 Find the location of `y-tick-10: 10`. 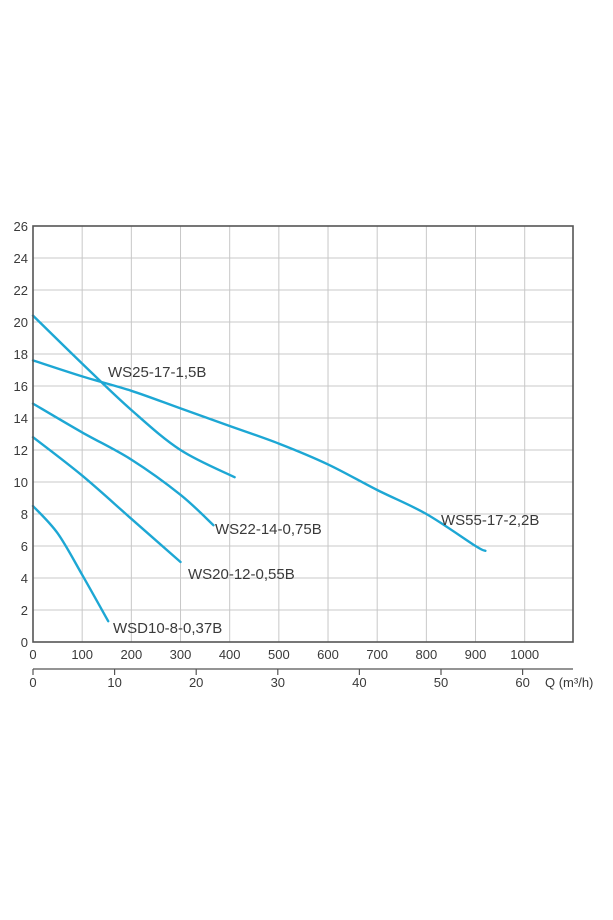

y-tick-10: 10 is located at coordinates (21, 482).